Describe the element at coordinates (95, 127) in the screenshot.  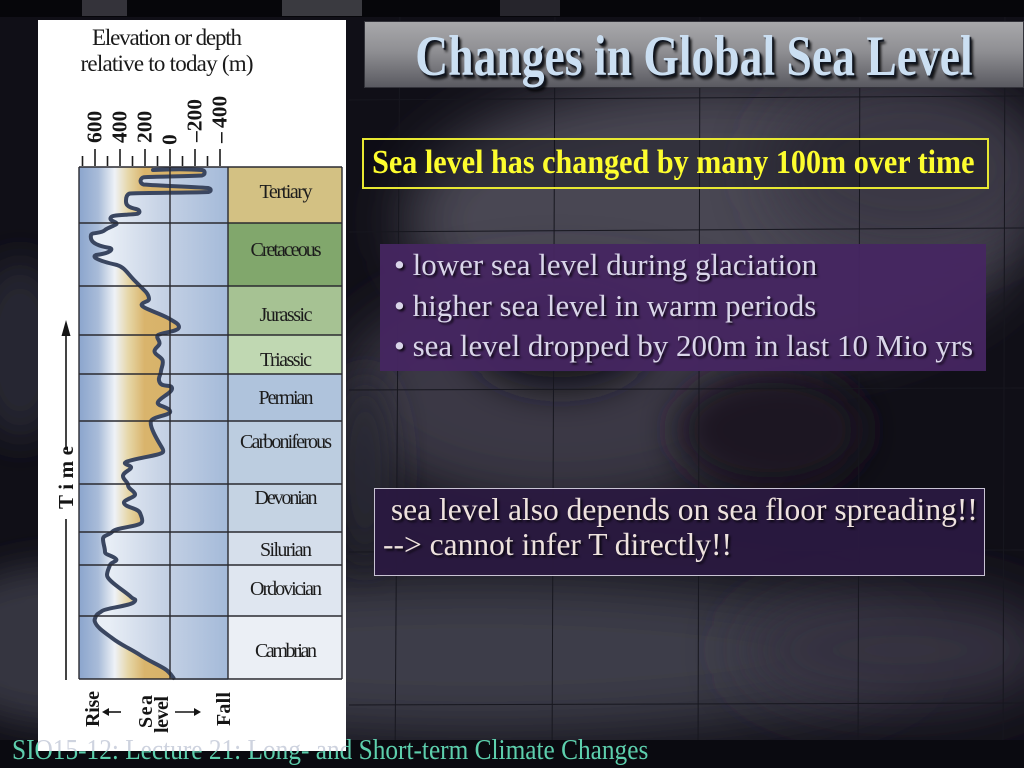
I see `svg-text: 600` at that location.